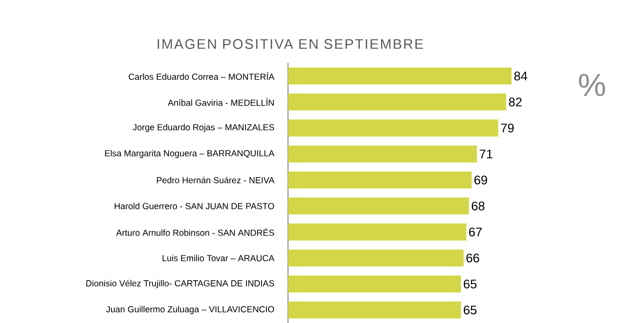 The width and height of the screenshot is (631, 323). Describe the element at coordinates (203, 128) in the screenshot. I see `y-tick-label: Jorge Eduardo Rojas – MANIZALES` at that location.